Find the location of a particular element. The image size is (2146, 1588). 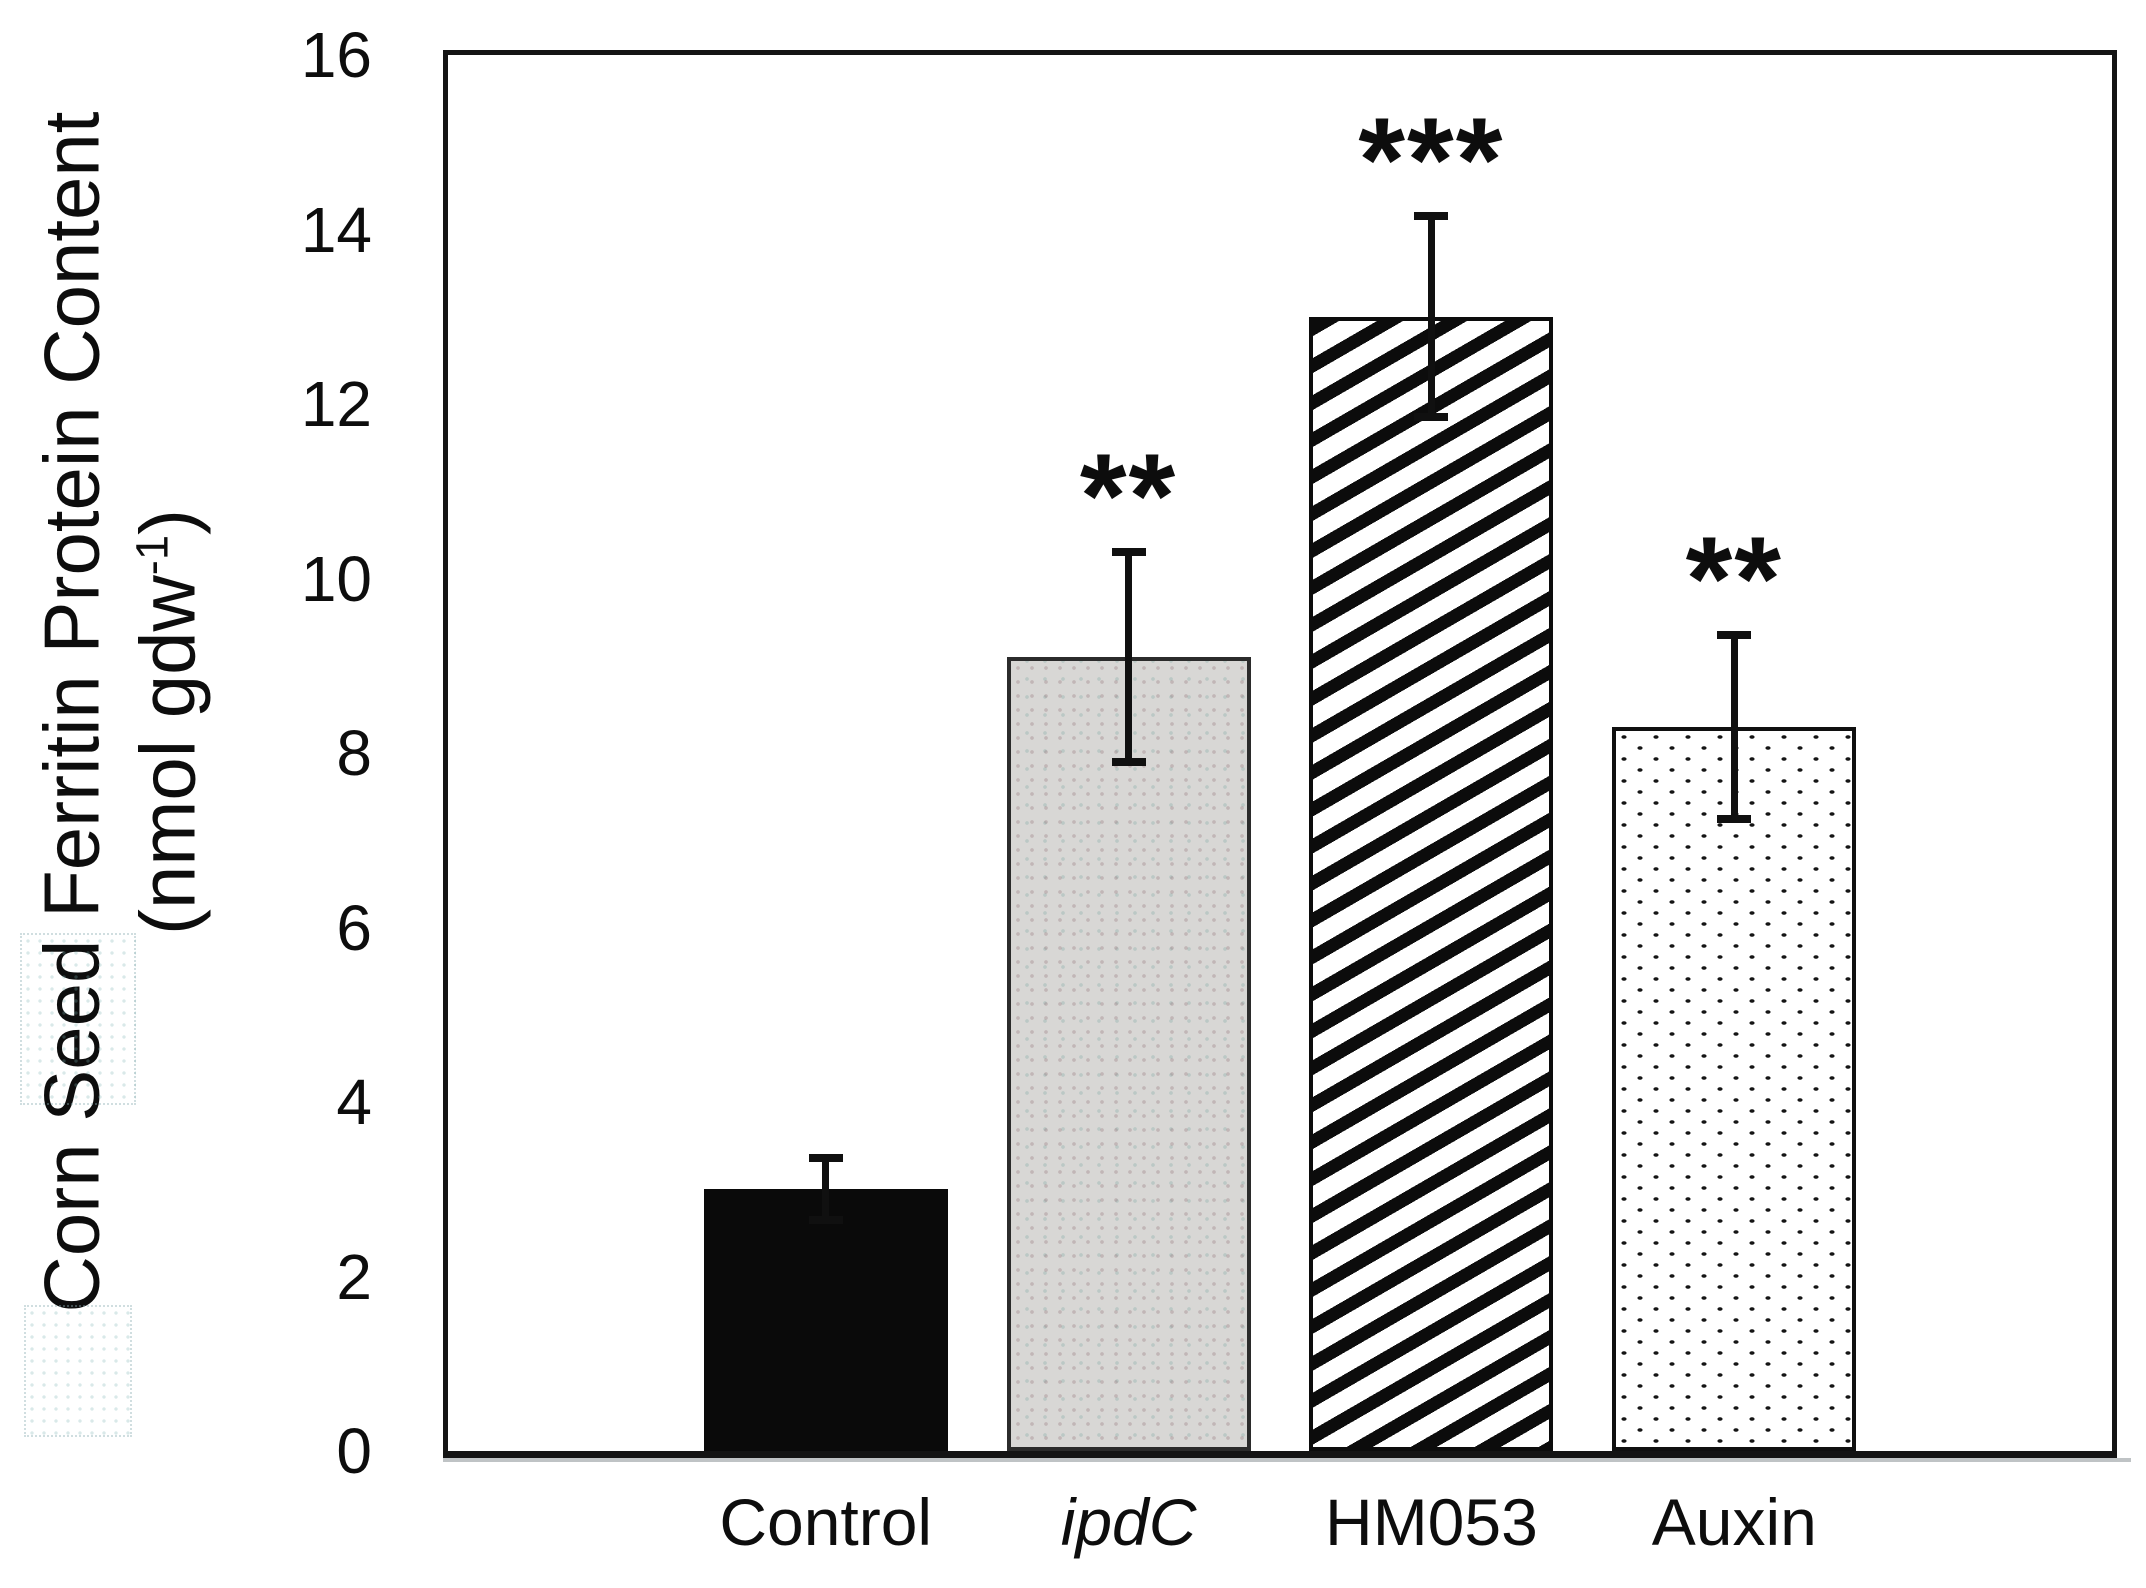

y-tick-label: 16 is located at coordinates (336, 55).